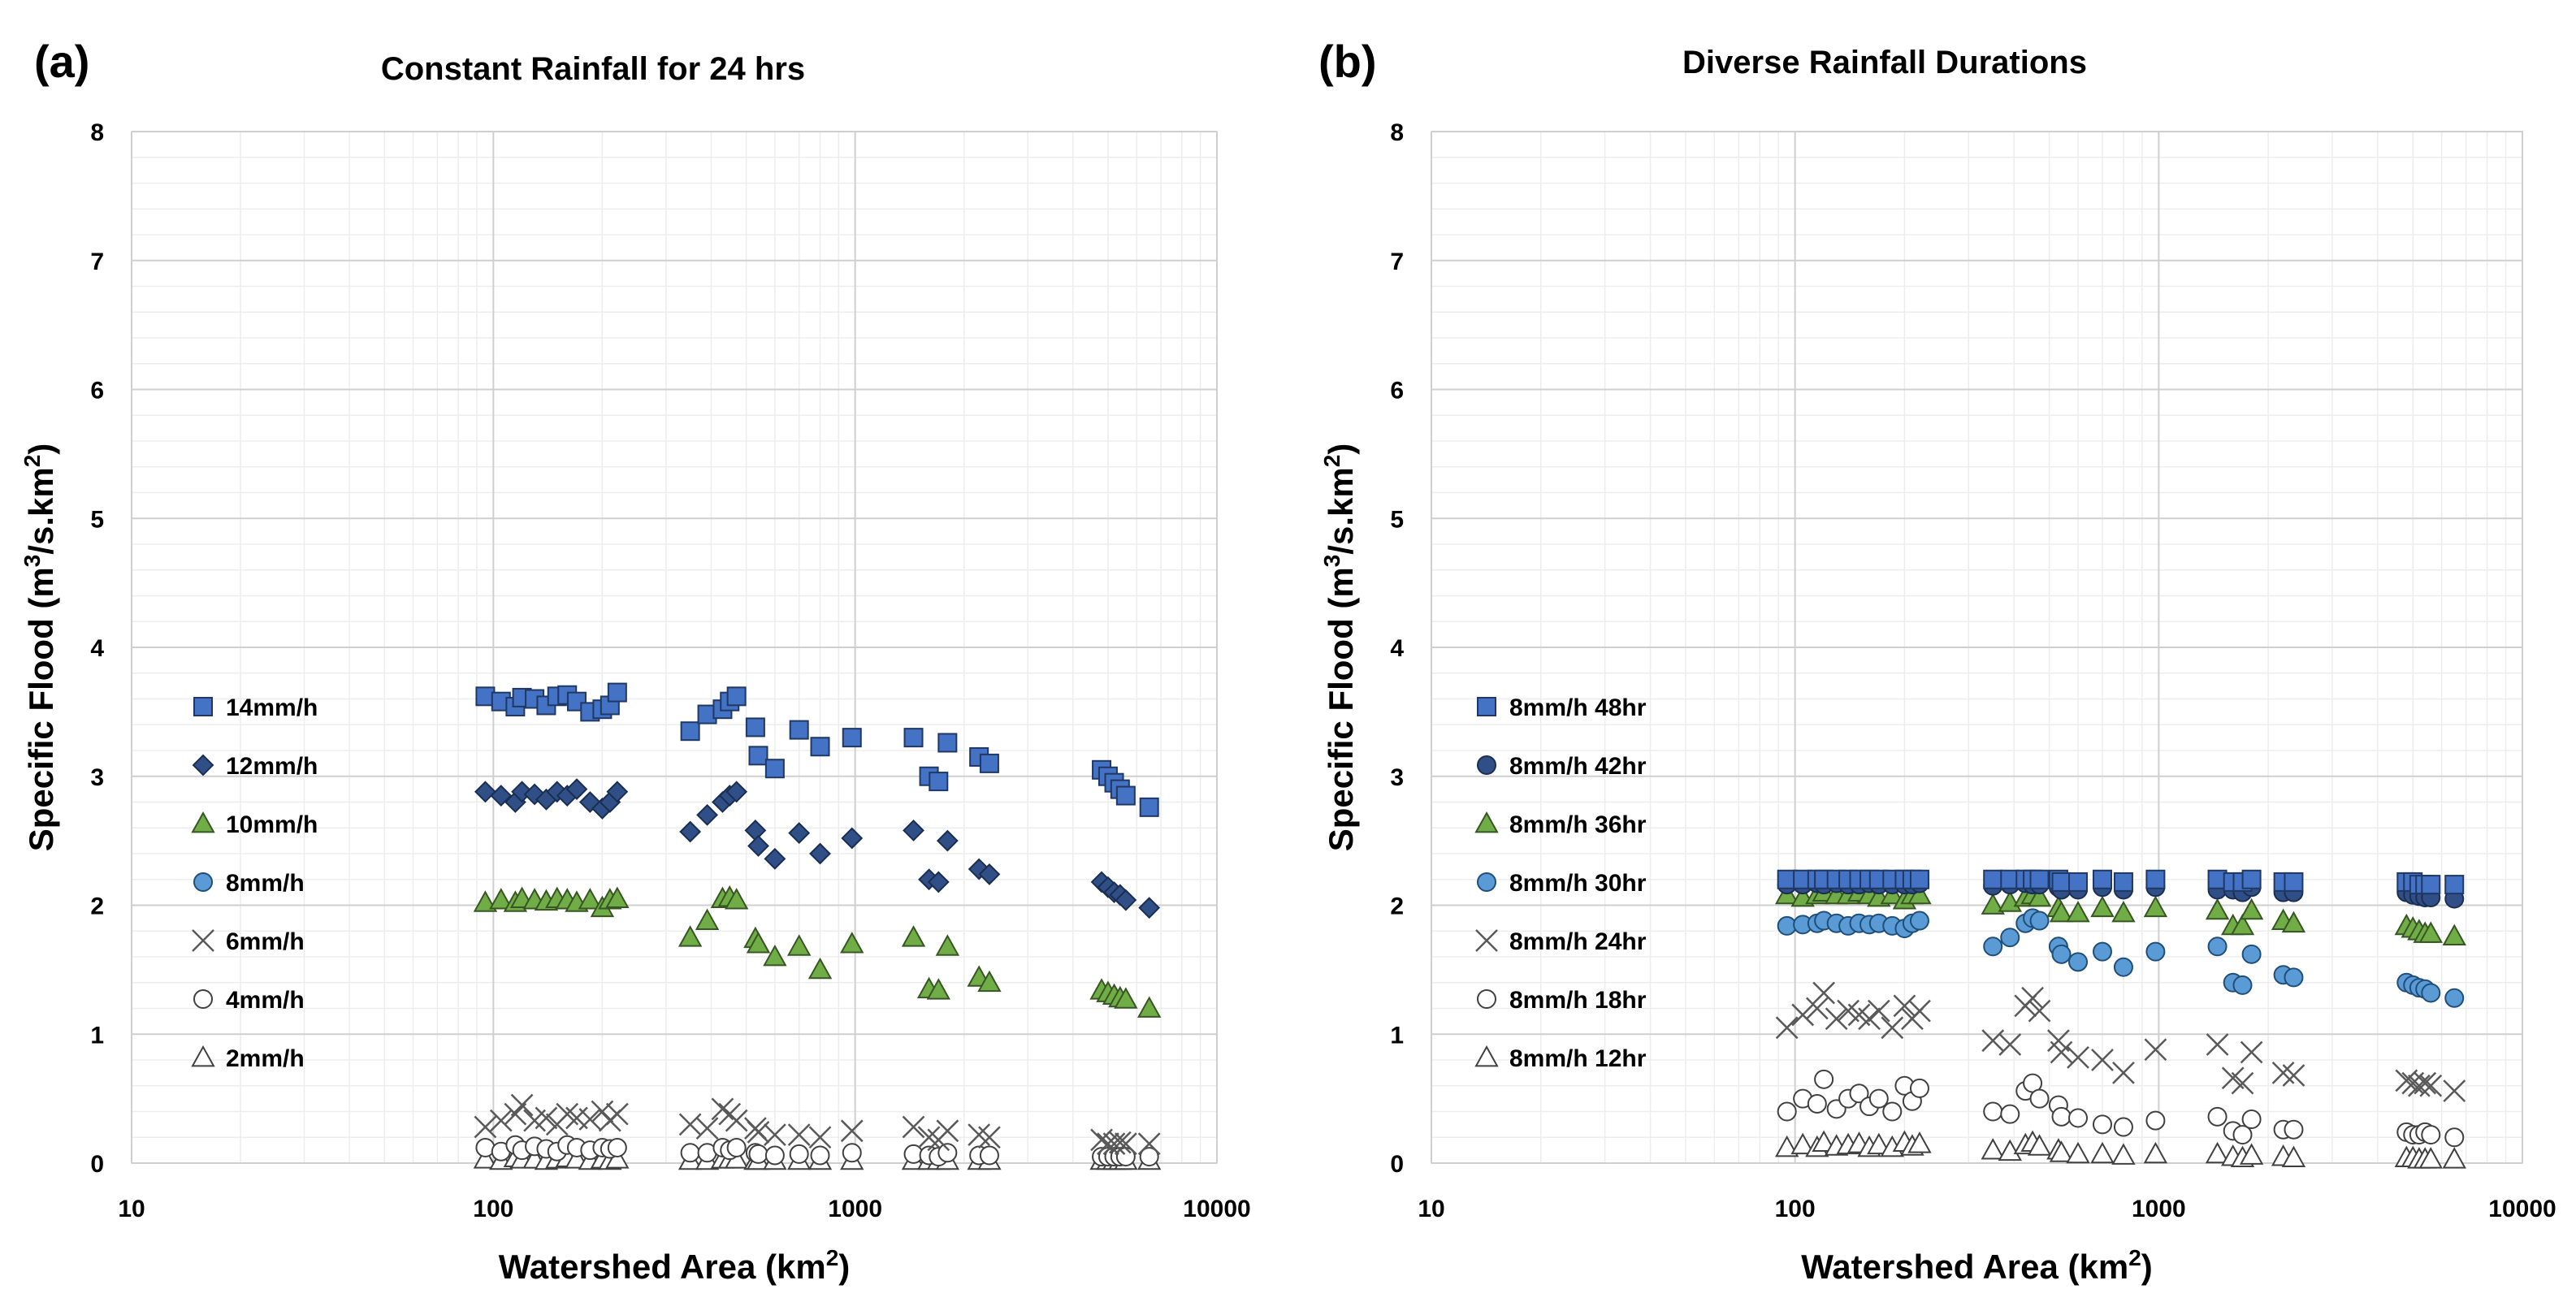 The width and height of the screenshot is (2576, 1315). Describe the element at coordinates (1339, 647) in the screenshot. I see `chart-b-yaxis-title: Specific Flood (m3/s.km2)` at that location.